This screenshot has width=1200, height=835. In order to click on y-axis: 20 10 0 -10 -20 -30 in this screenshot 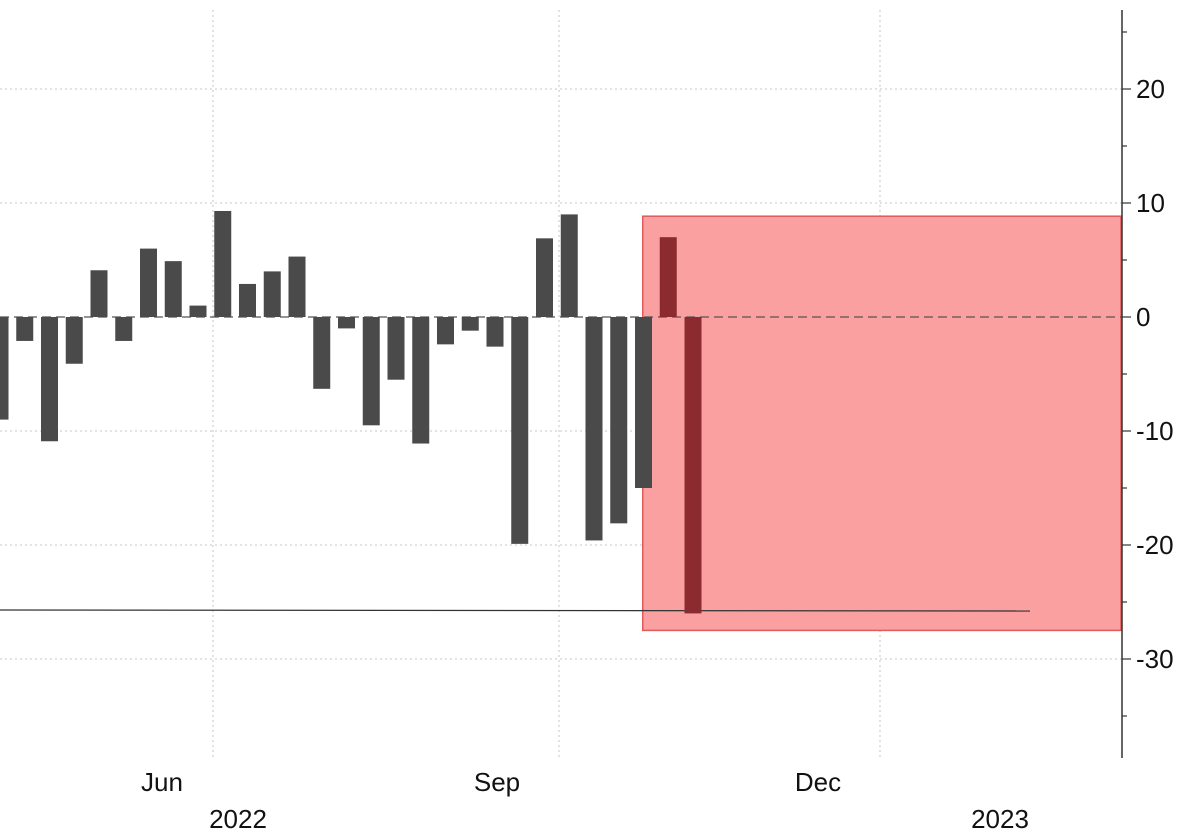, I will do `click(1147, 384)`.